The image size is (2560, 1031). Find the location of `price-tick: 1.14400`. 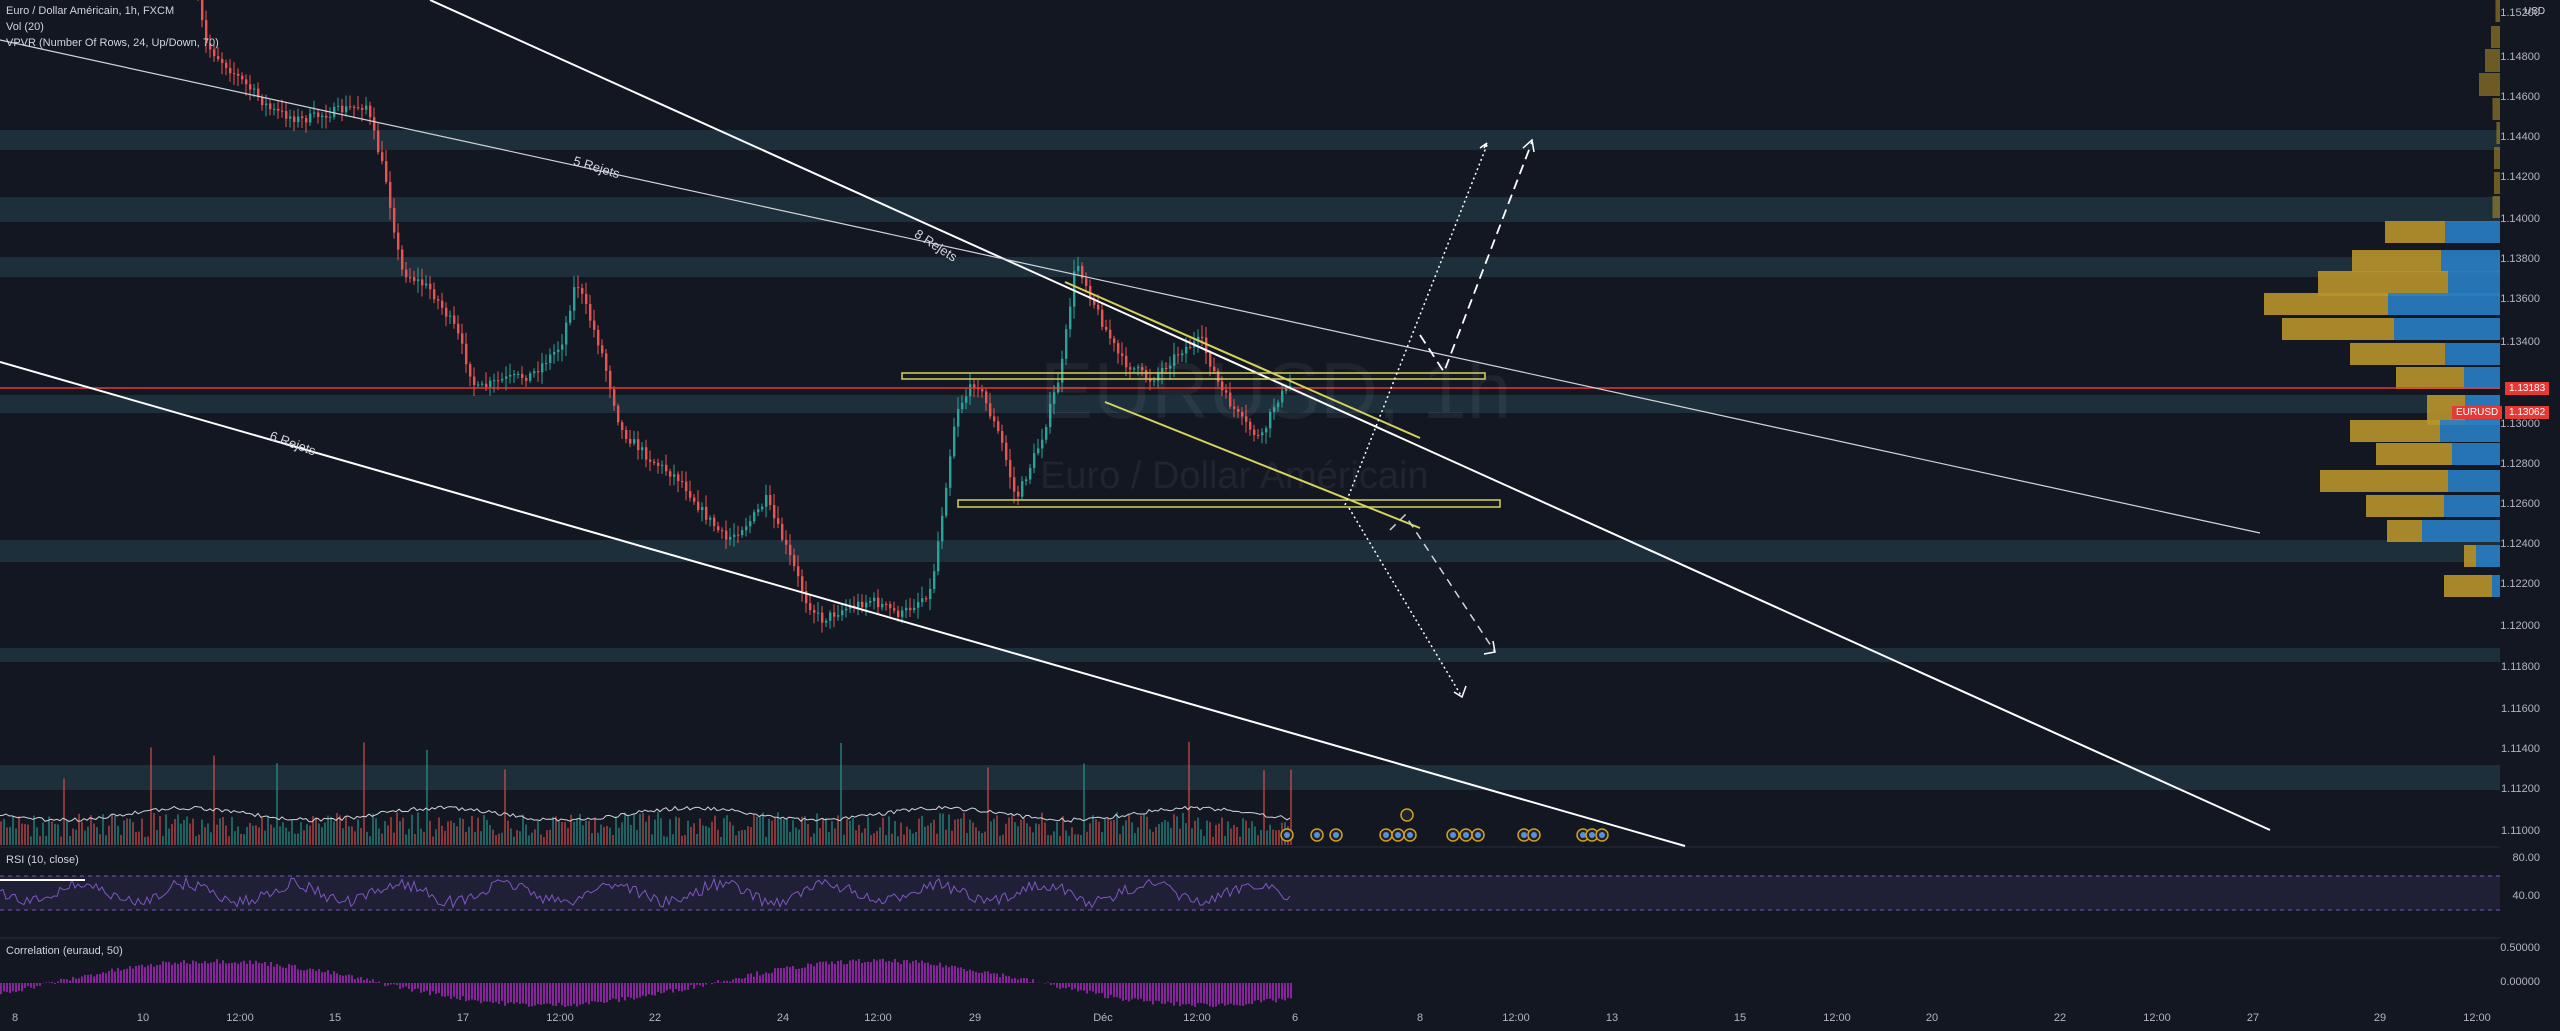

price-tick: 1.14400 is located at coordinates (2520, 137).